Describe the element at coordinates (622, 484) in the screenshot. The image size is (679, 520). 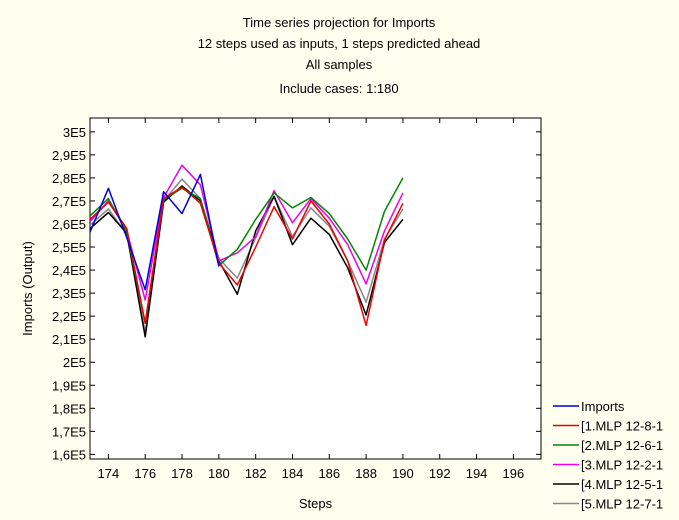
I see `legend-label: [4.MLP 12-5-1` at that location.